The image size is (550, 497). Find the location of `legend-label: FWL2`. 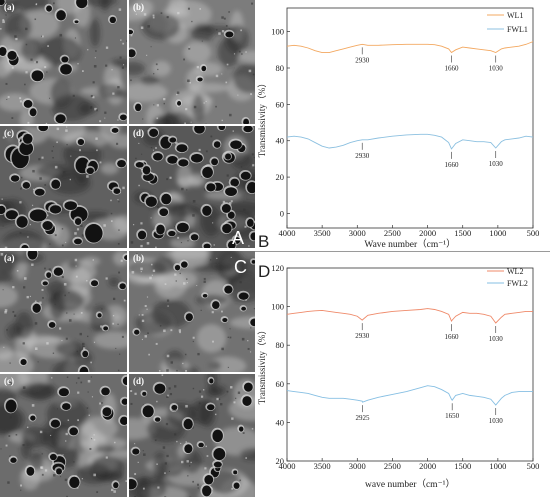

legend-label: FWL2 is located at coordinates (517, 283).